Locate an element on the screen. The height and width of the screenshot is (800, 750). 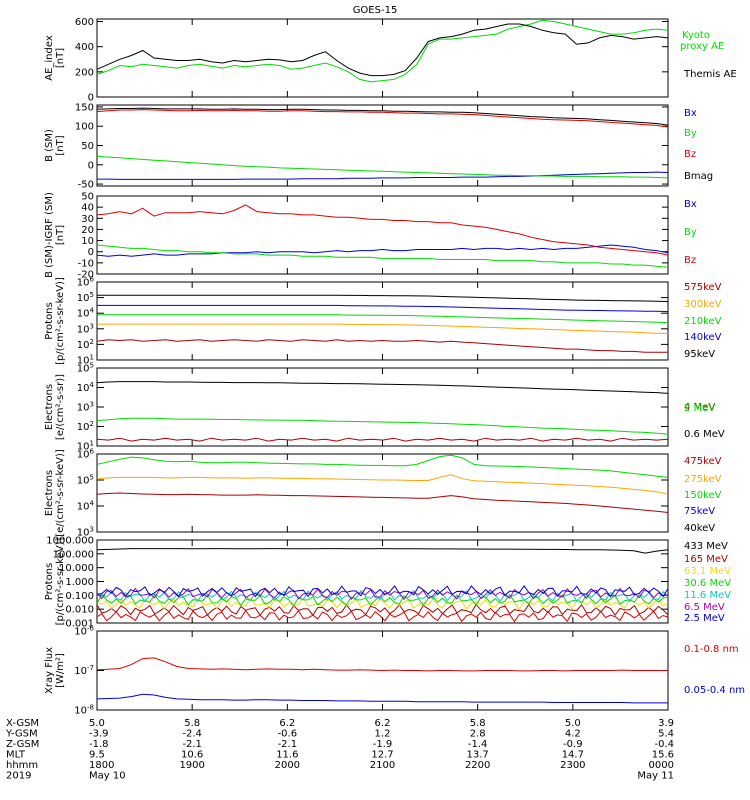
ephemeris-value: 1800 is located at coordinates (101, 765).